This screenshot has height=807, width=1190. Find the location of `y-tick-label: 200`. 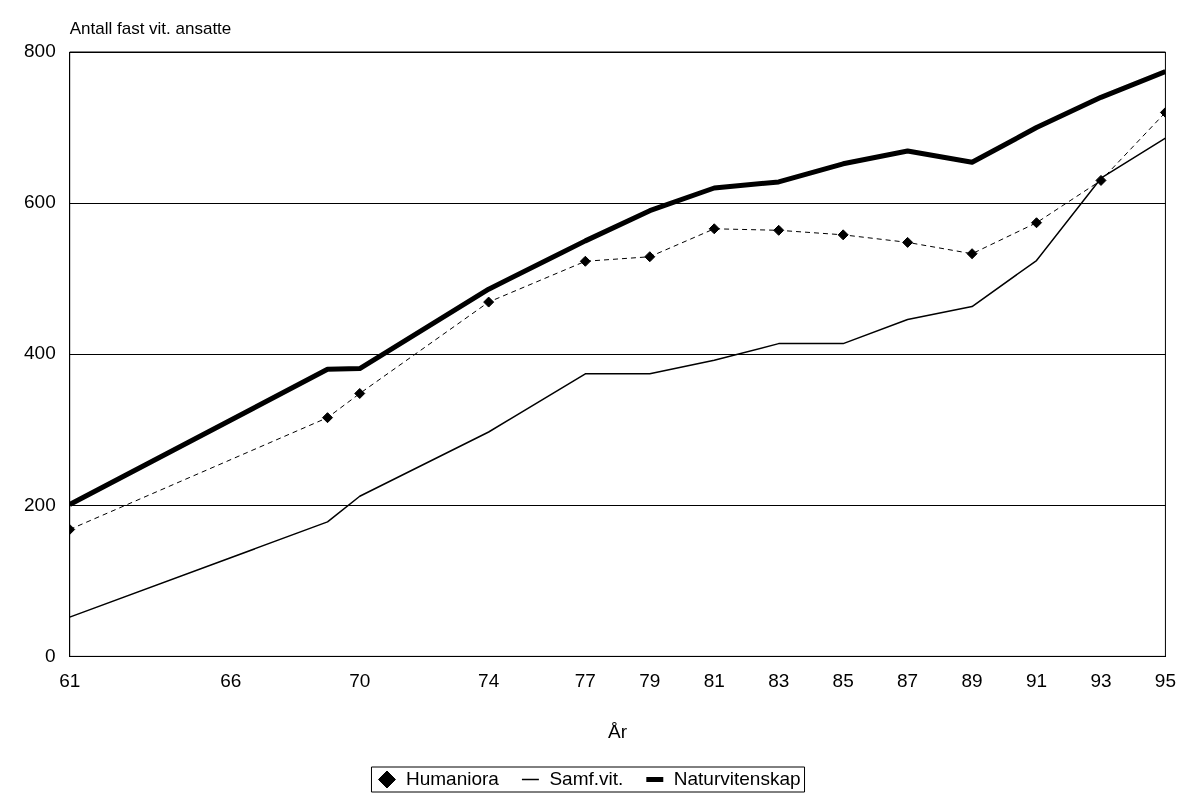

y-tick-label: 200 is located at coordinates (40, 504).